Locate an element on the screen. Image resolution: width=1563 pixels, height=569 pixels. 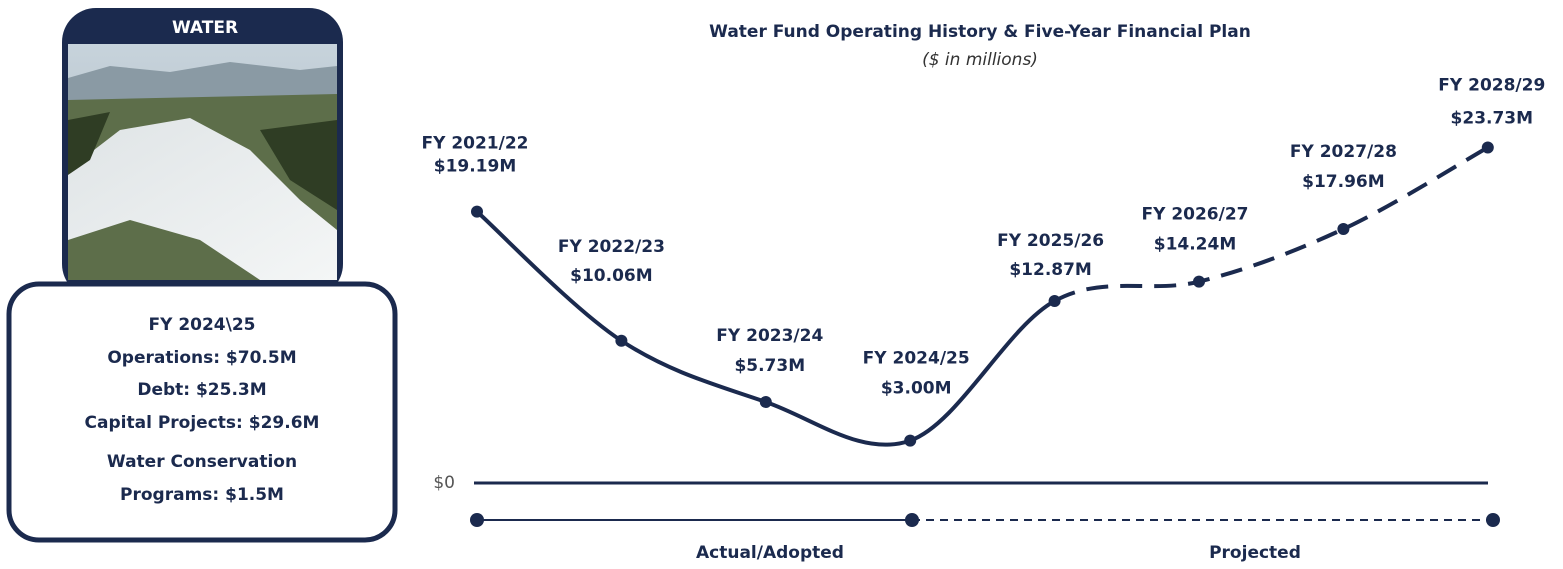
panel-box is located at coordinates (202, 412).